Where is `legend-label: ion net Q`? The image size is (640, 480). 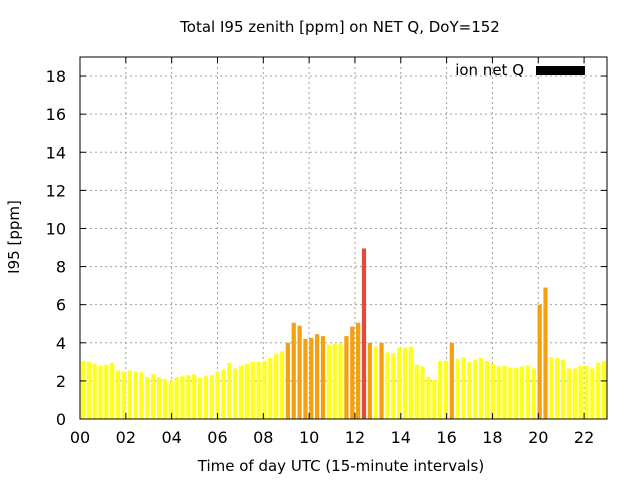 legend-label: ion net Q is located at coordinates (489, 70).